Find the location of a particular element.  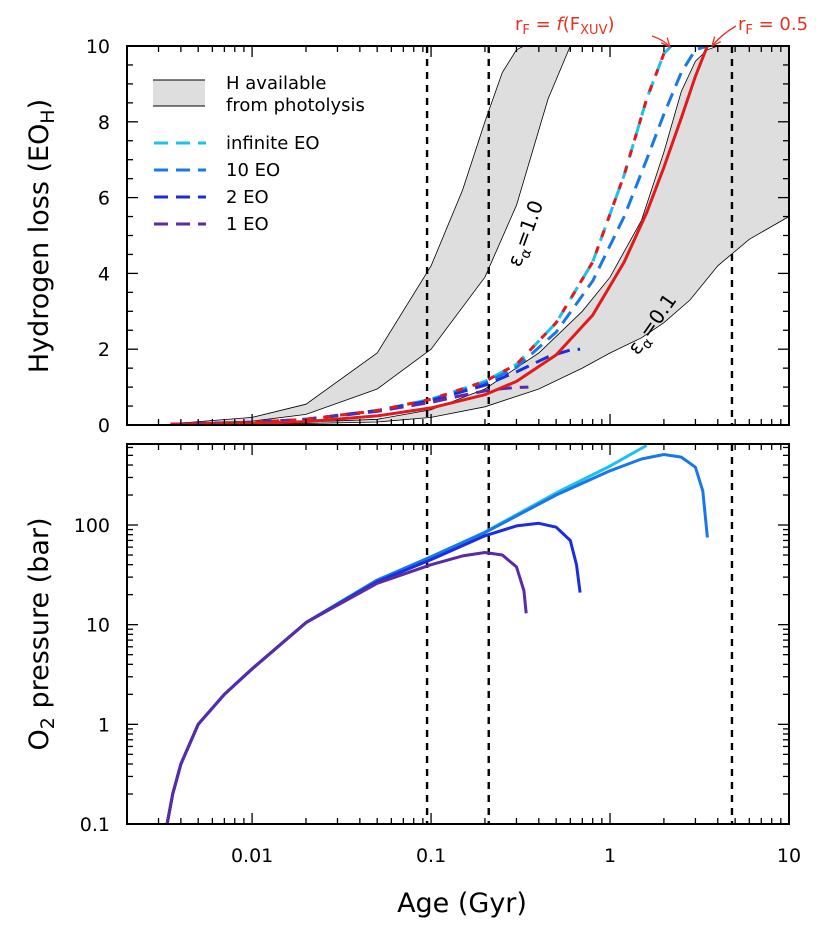

legend-label-1-eo: 1 EO is located at coordinates (247, 224).